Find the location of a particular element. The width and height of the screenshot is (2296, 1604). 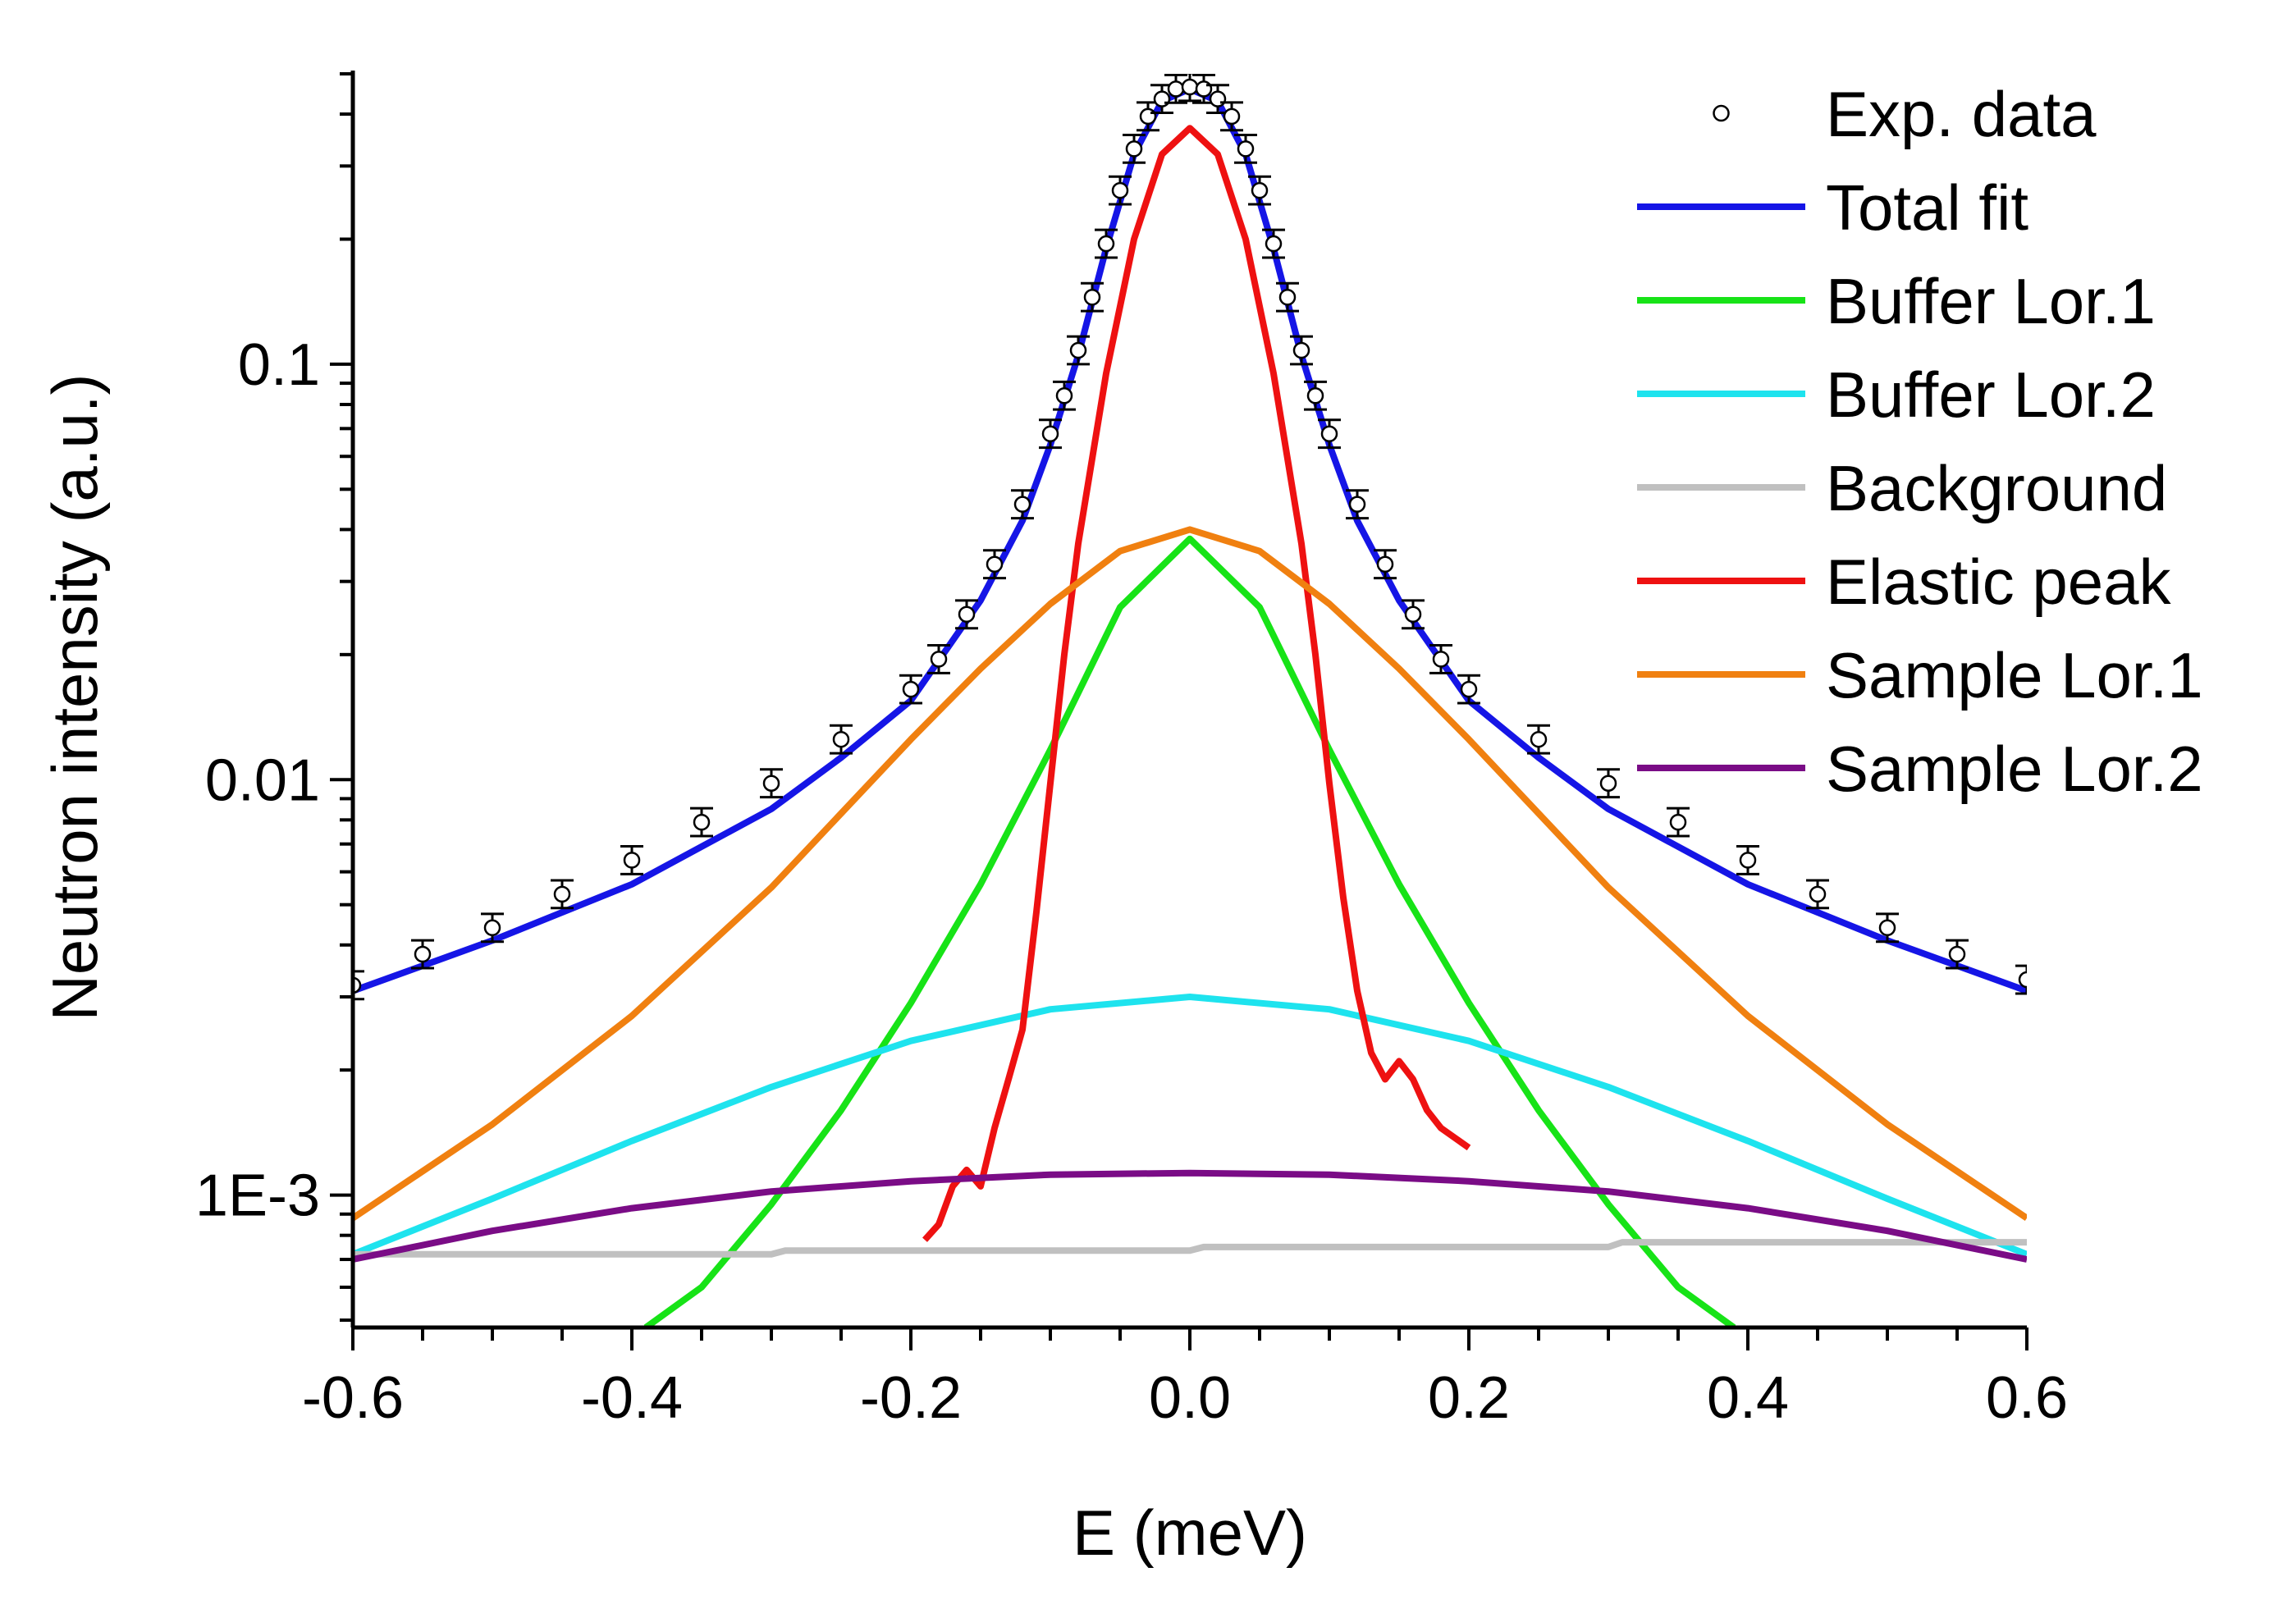

legend-item-sample-lor-2: Sample Lor.2 is located at coordinates (1920, 769).